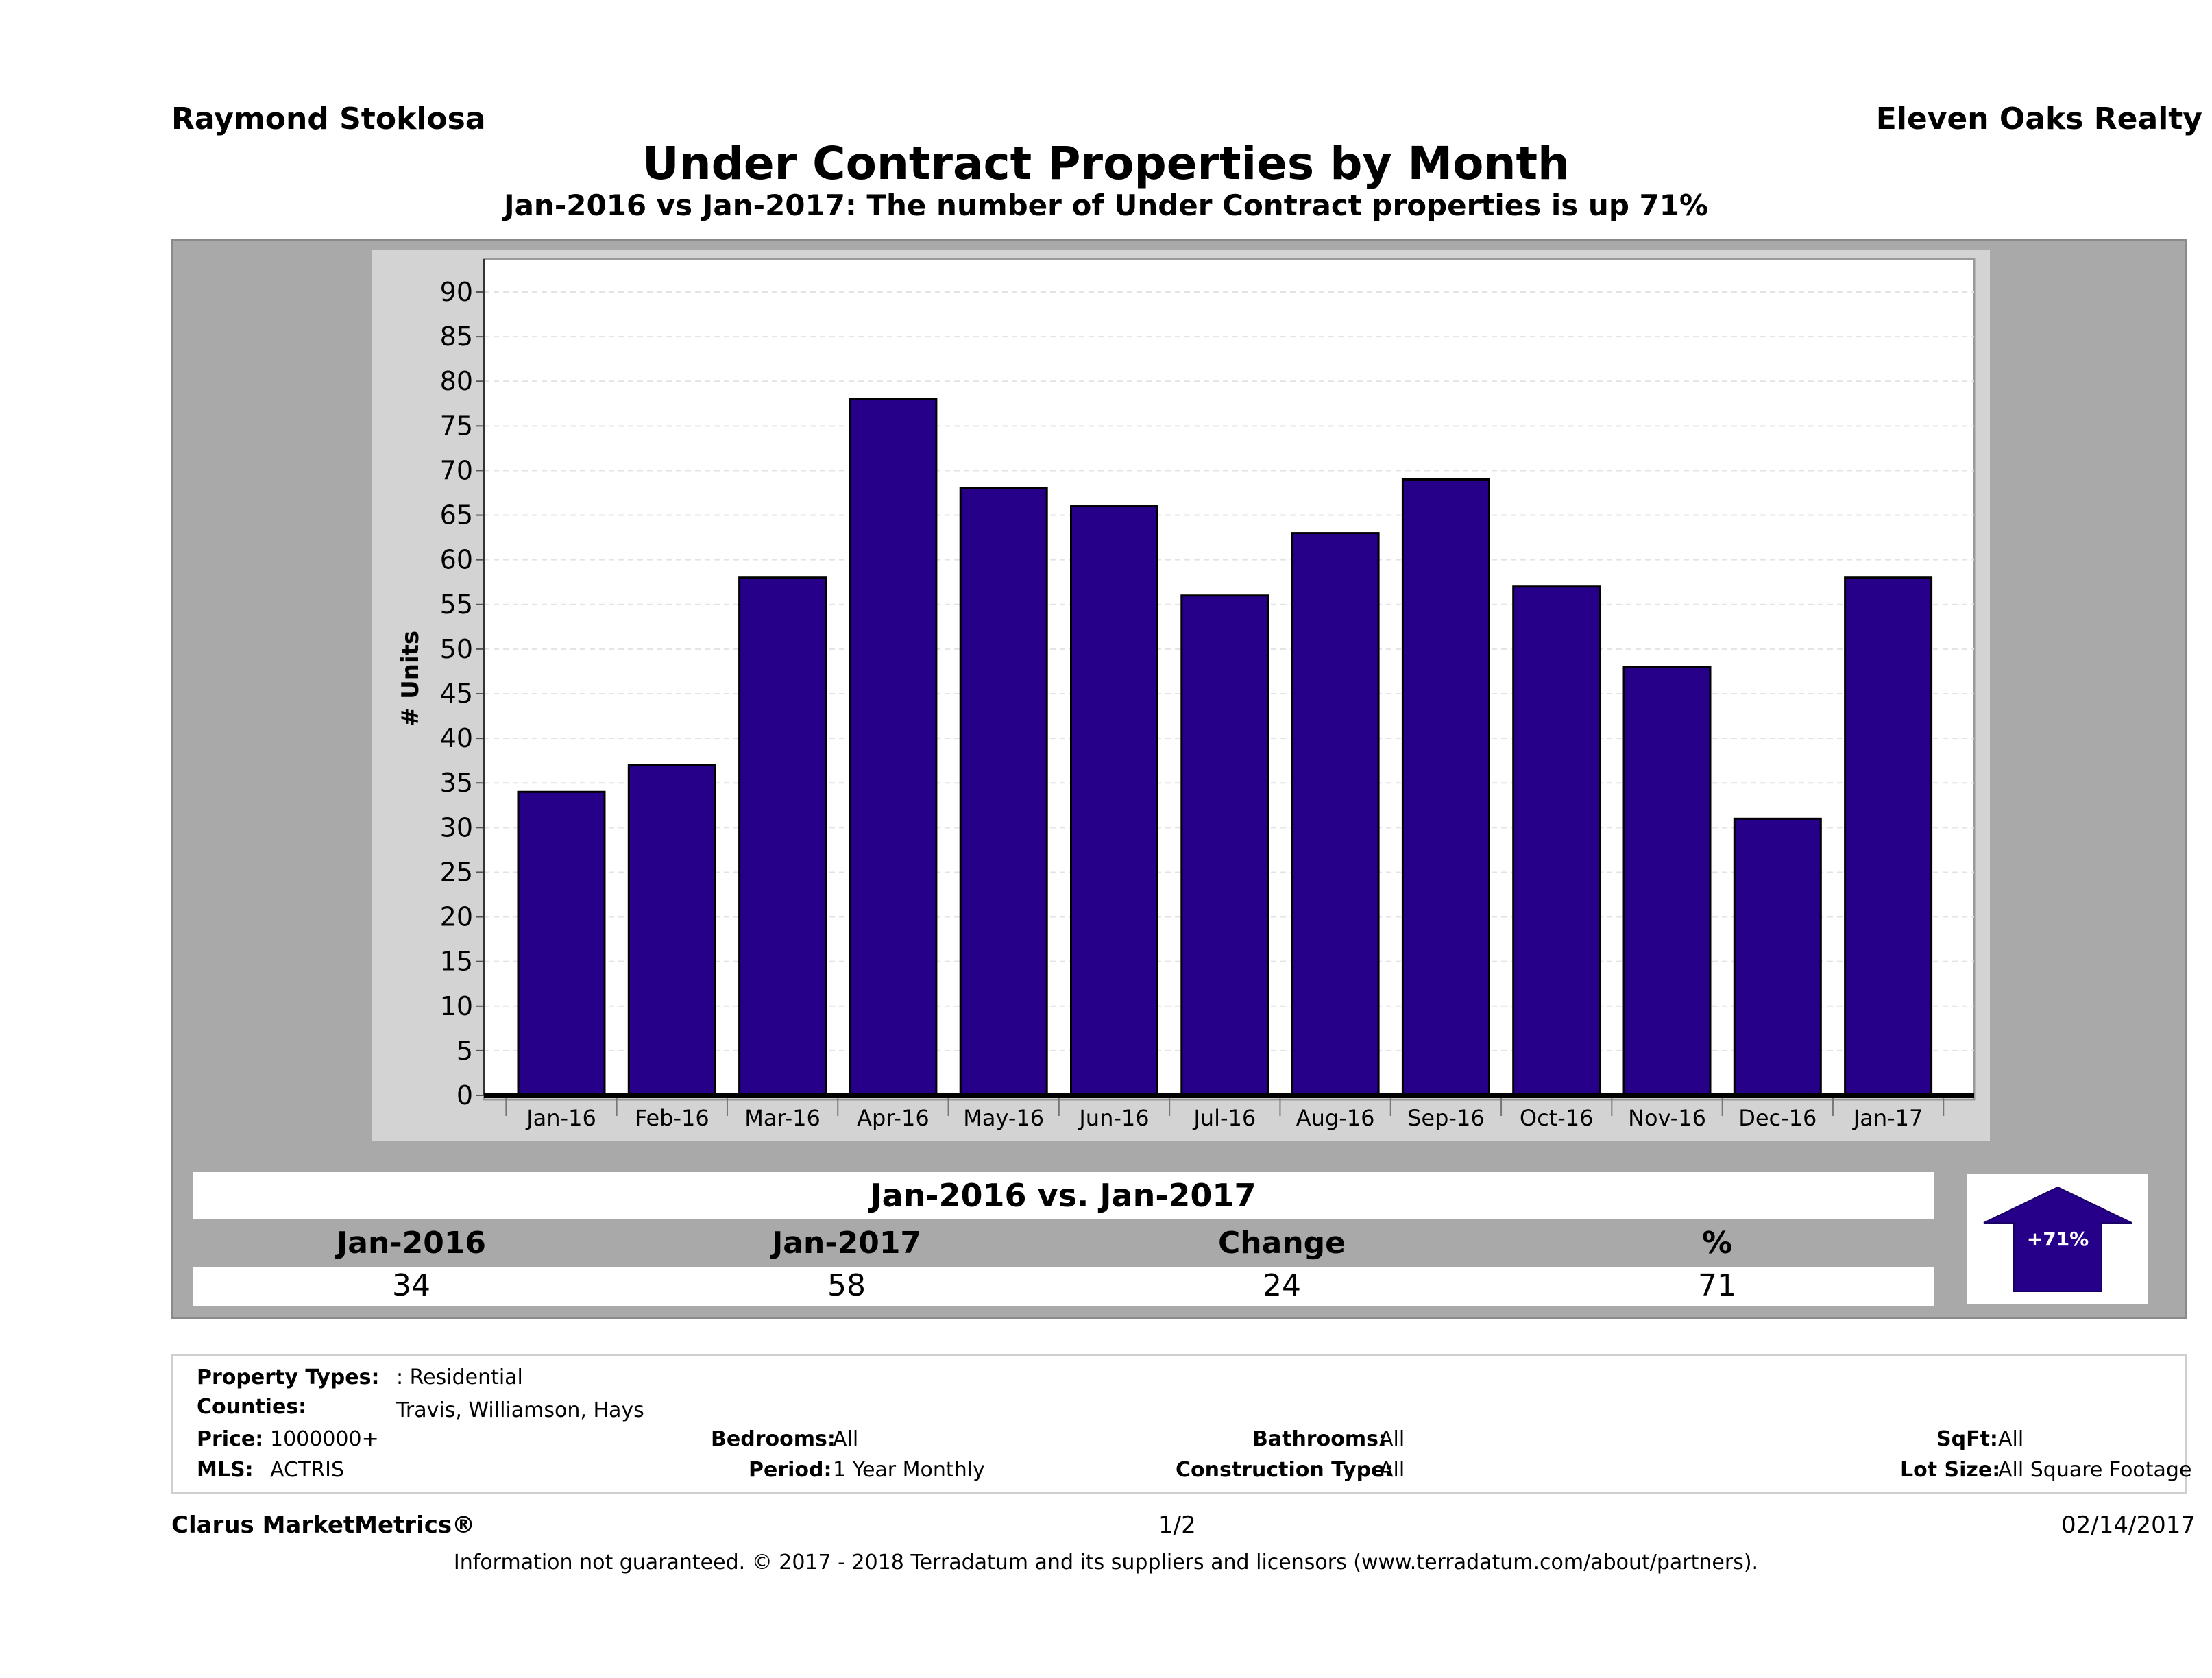 This screenshot has width=2212, height=1678. Describe the element at coordinates (1967, 1439) in the screenshot. I see `sqft-label: SqFt:` at that location.